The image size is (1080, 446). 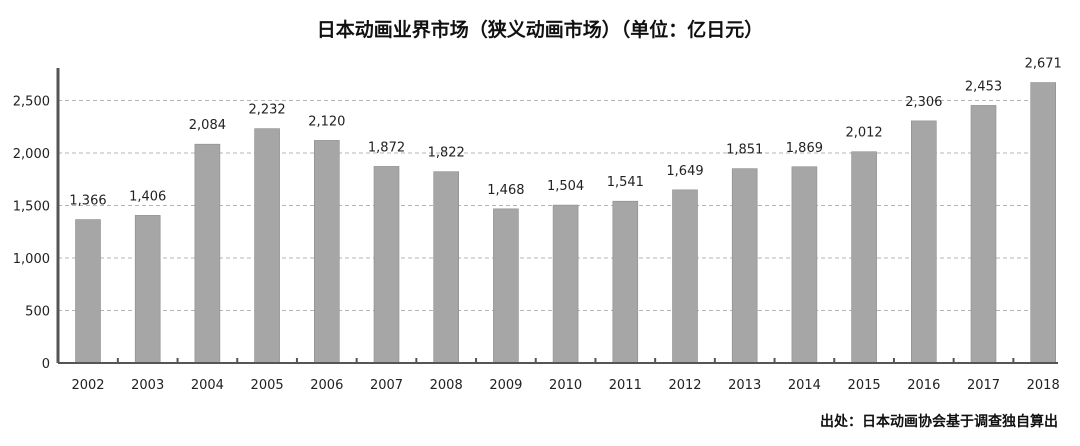 What do you see at coordinates (207, 385) in the screenshot?
I see `x-tick-label: 2004` at bounding box center [207, 385].